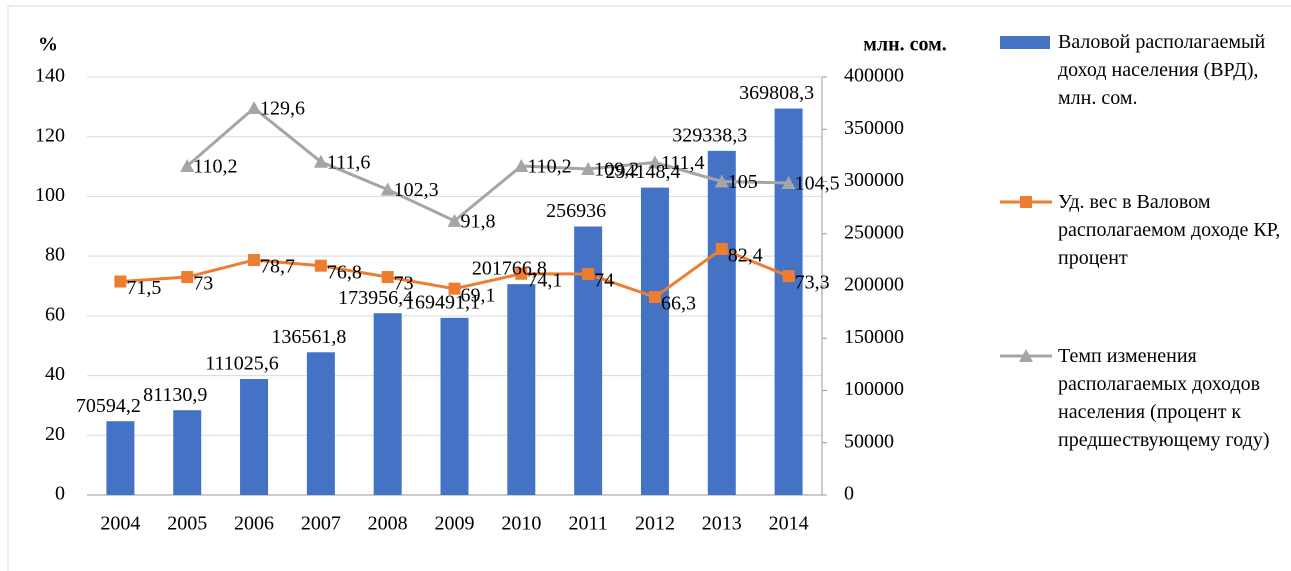 This screenshot has height=571, width=1291. Describe the element at coordinates (242, 364) in the screenshot. I see `data-label: 111025,6` at that location.